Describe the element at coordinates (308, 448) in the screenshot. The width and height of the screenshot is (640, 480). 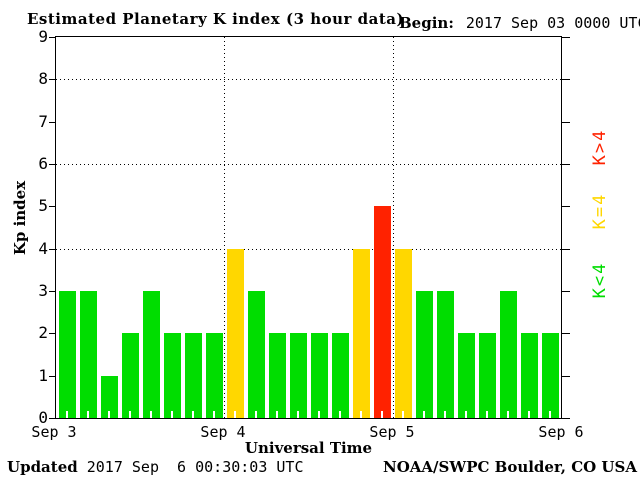
I see `x-axis-title: Universal Time` at that location.